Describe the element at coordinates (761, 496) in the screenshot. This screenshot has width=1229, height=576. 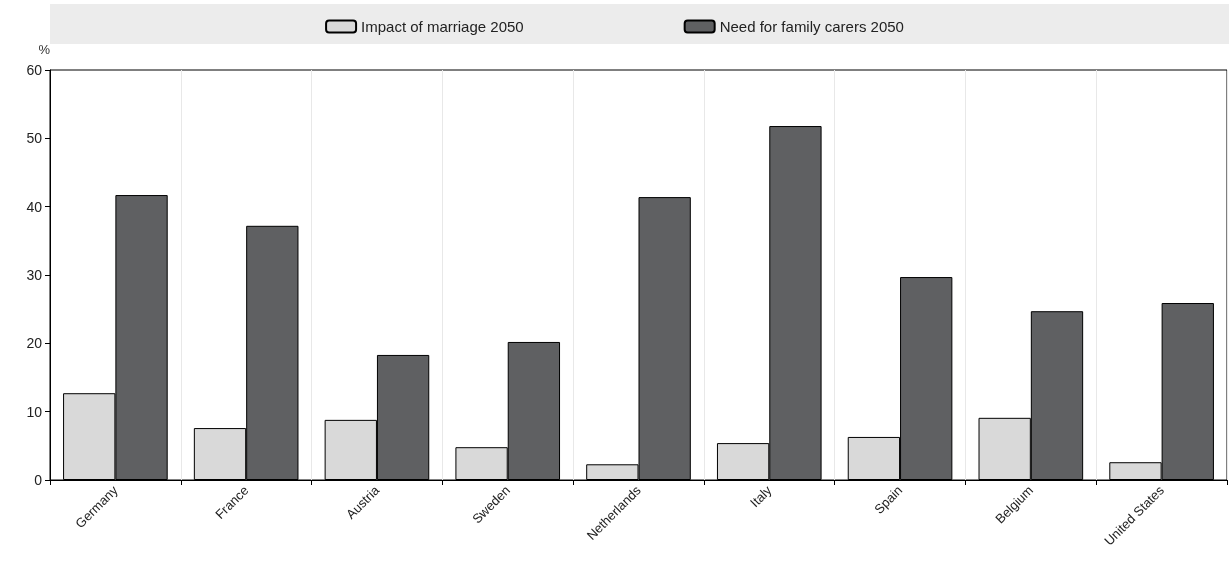
I see `x-tick-label: Italy` at that location.